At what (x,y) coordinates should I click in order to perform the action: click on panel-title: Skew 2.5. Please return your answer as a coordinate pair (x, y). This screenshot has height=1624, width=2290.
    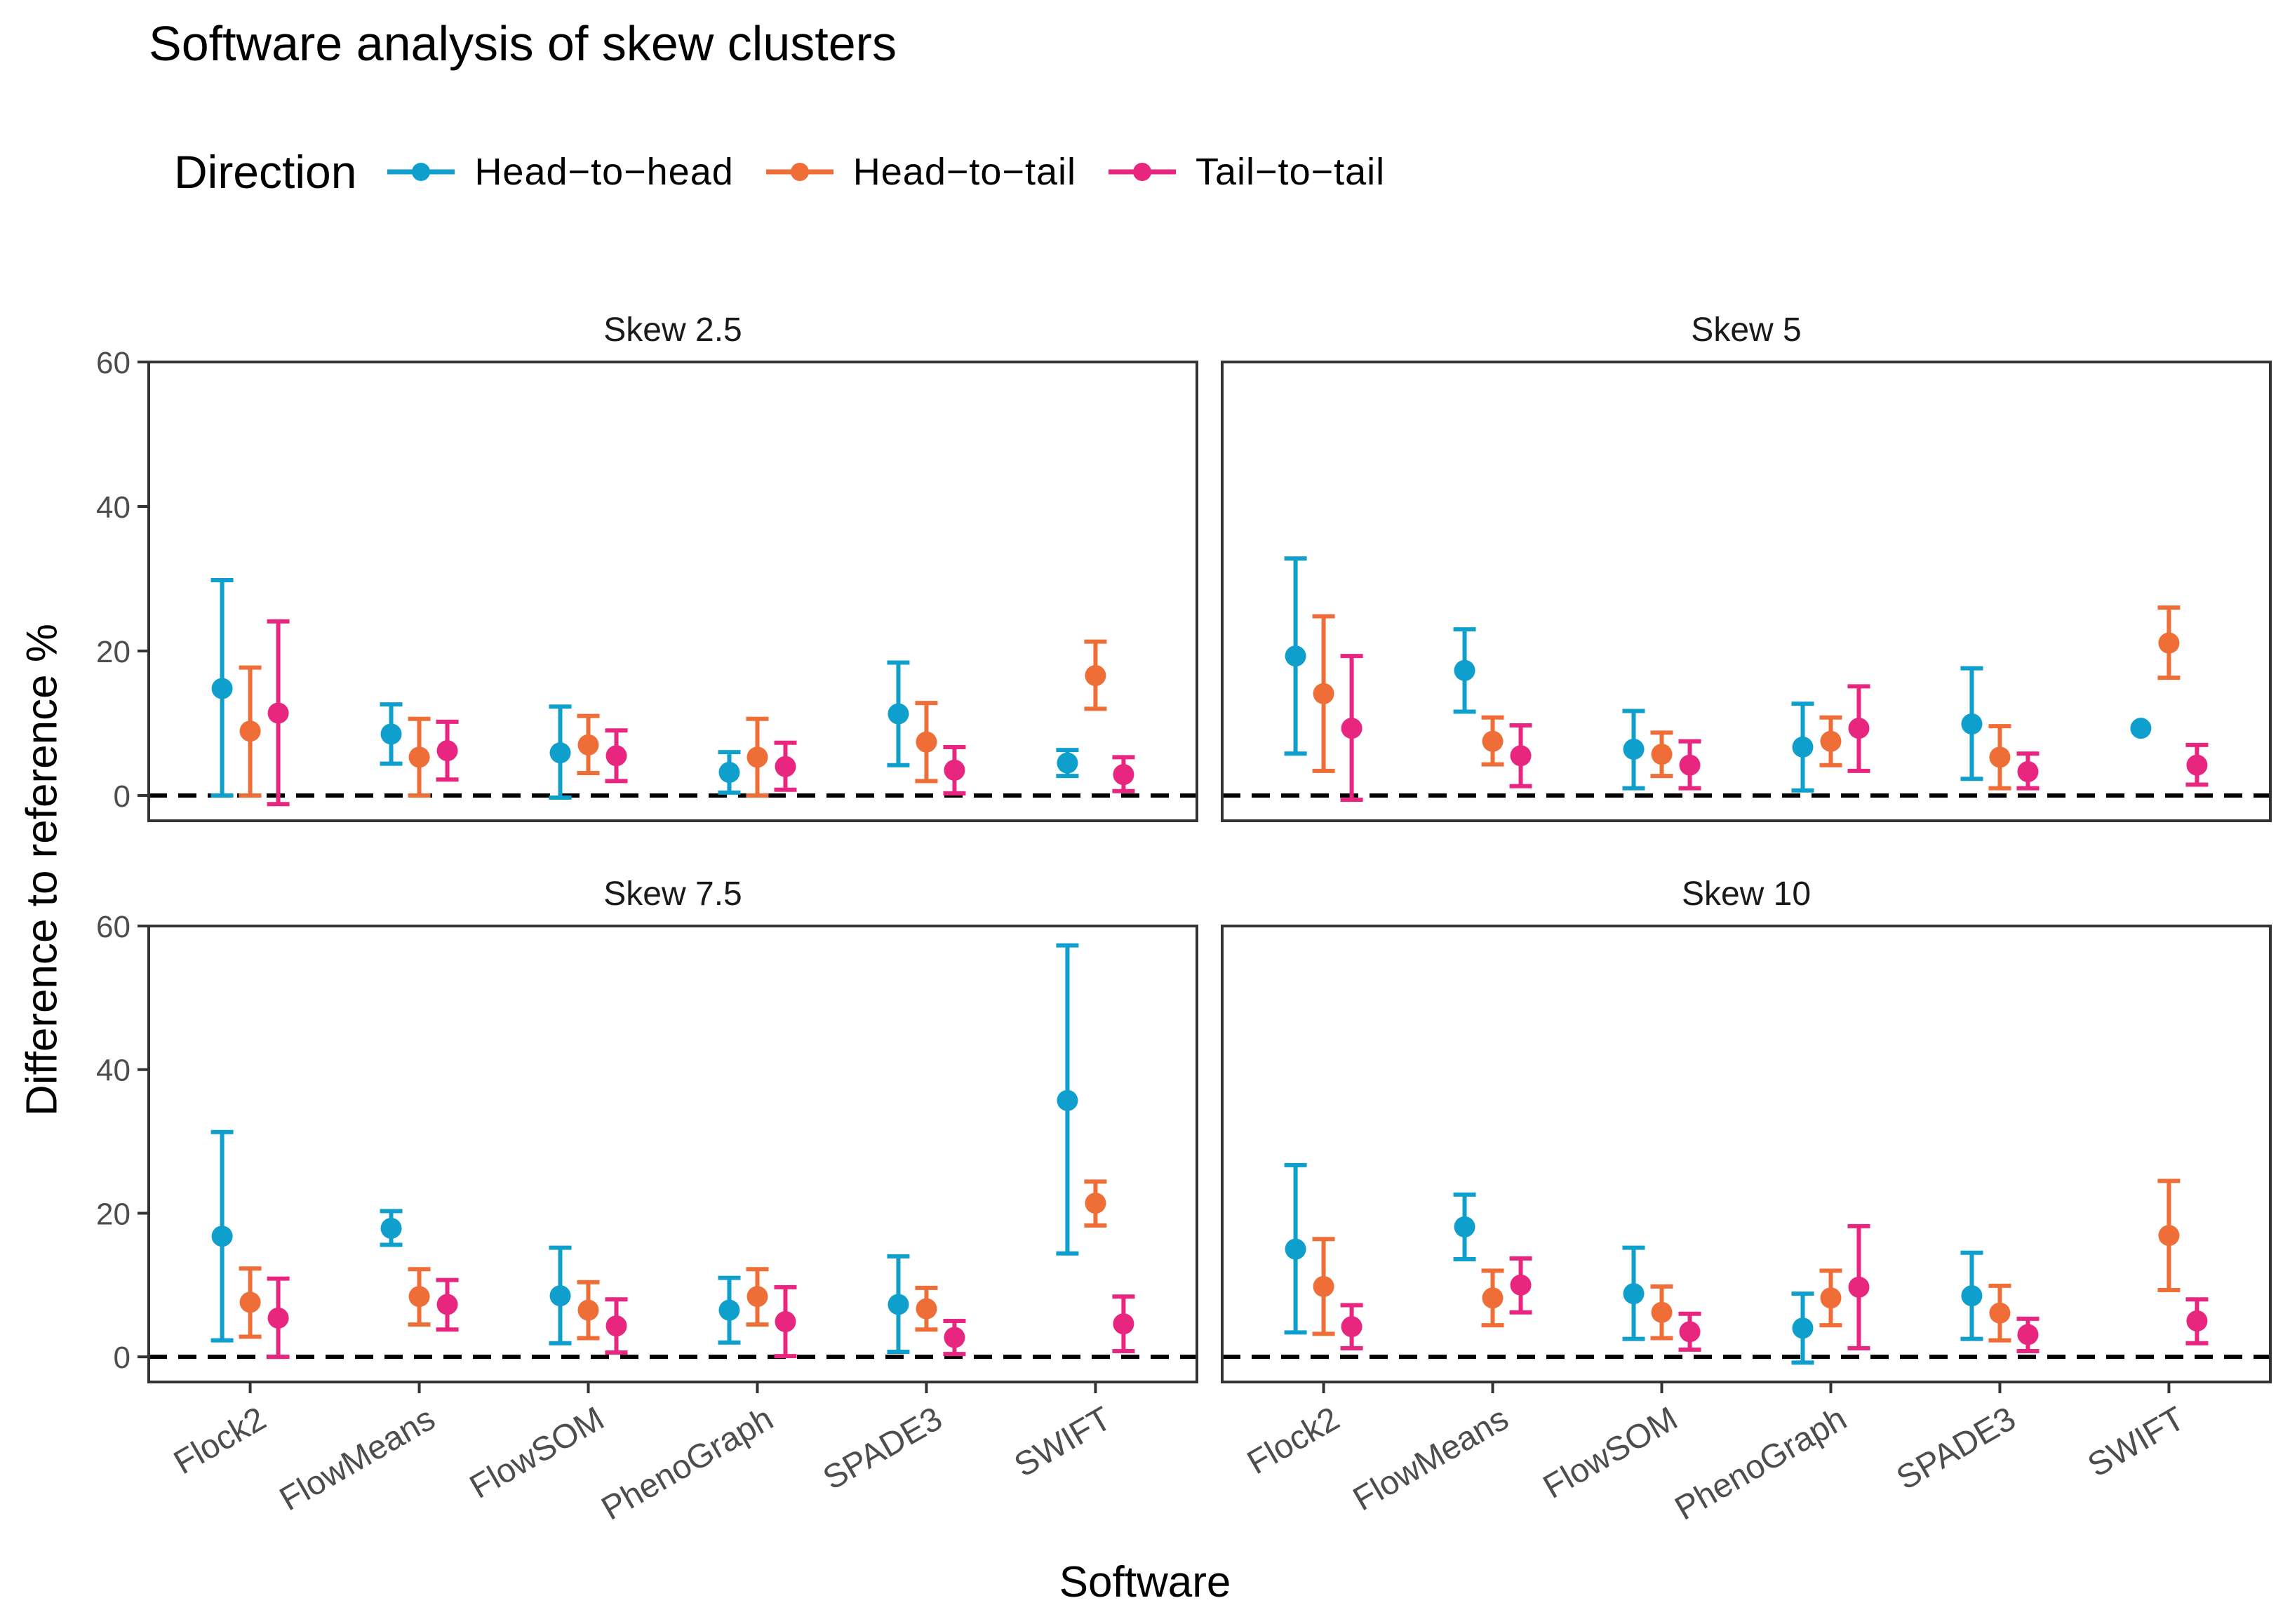
    Looking at the image, I should click on (672, 330).